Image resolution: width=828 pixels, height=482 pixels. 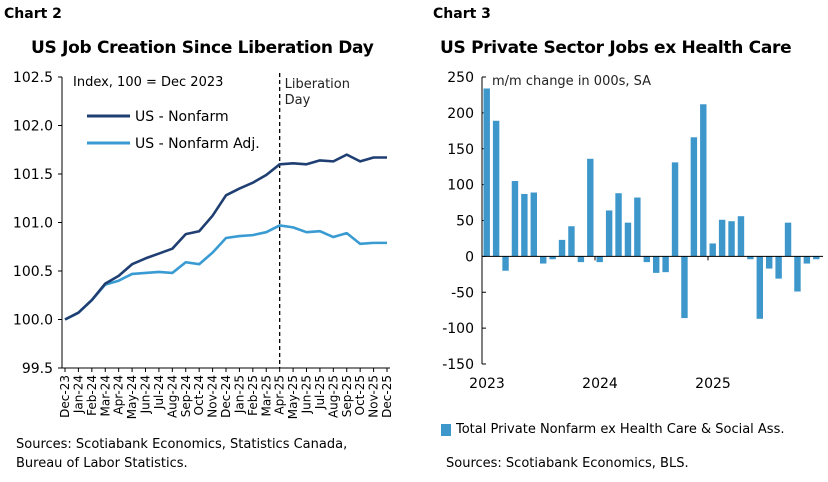 I want to click on x-tick-label: Feb-25, so click(x=253, y=395).